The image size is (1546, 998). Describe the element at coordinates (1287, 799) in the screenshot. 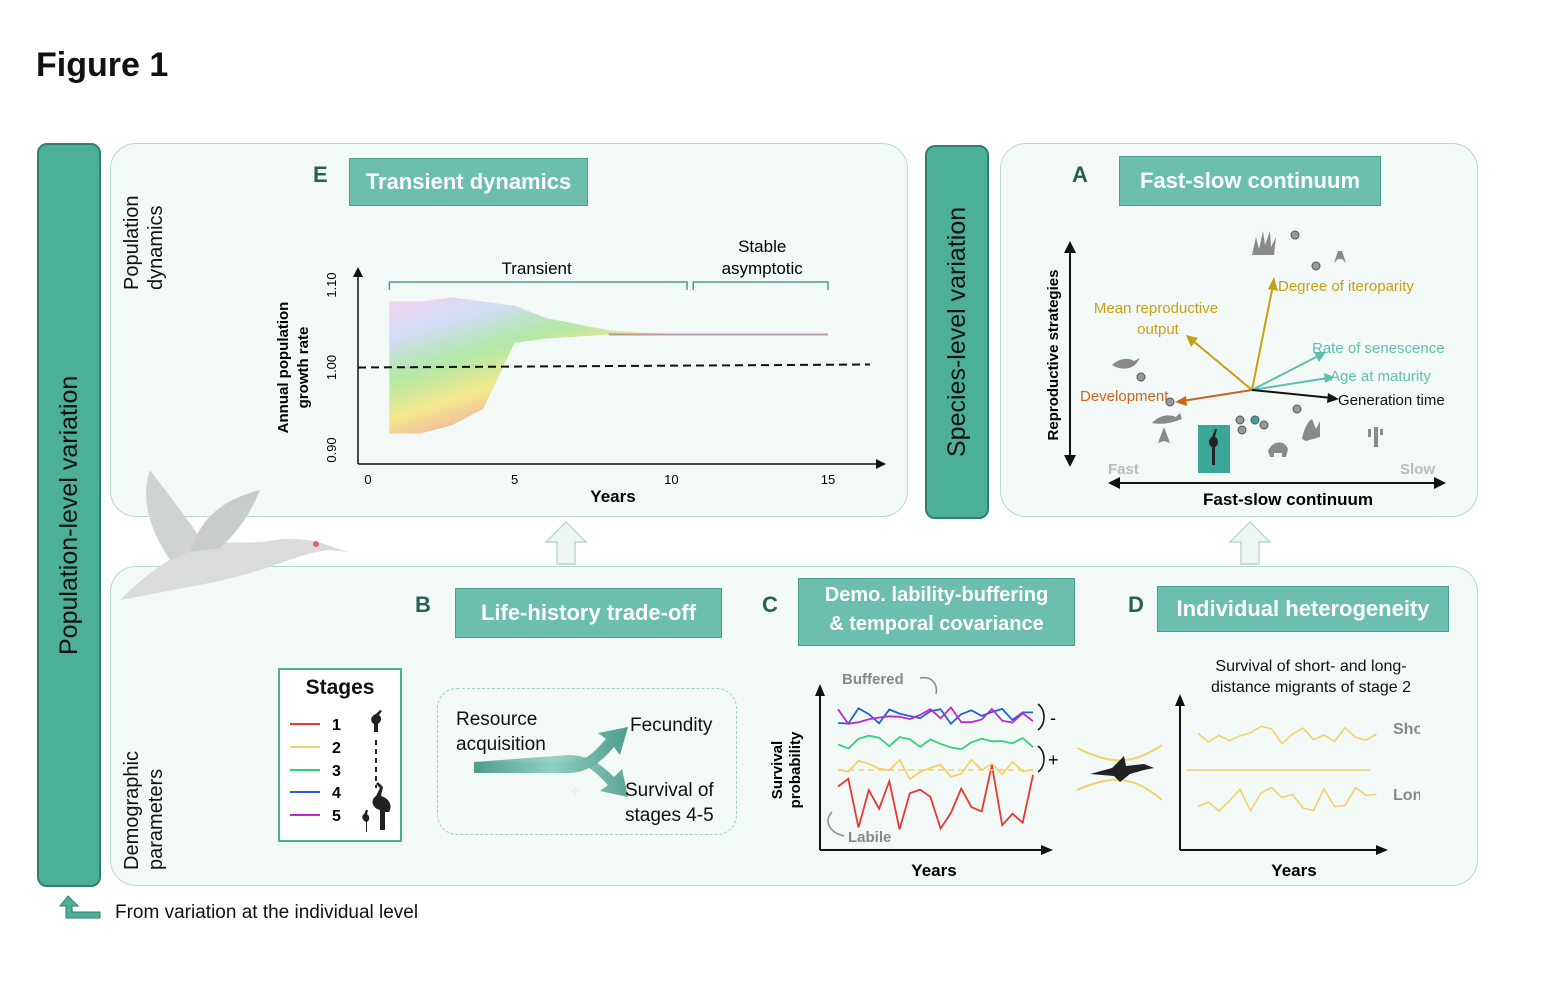

I see `d-long-line` at that location.